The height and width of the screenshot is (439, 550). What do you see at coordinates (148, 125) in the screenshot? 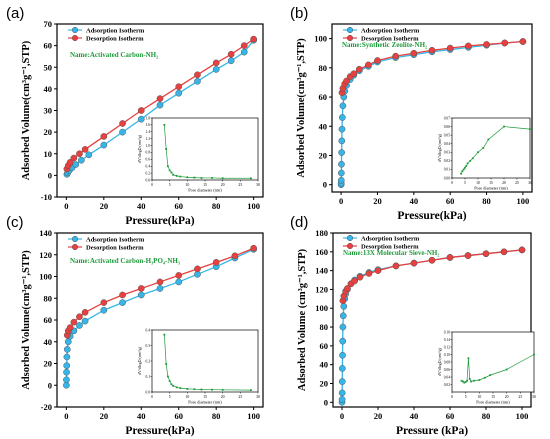
I see `inset-y-tick-label: 1.6` at bounding box center [148, 125].